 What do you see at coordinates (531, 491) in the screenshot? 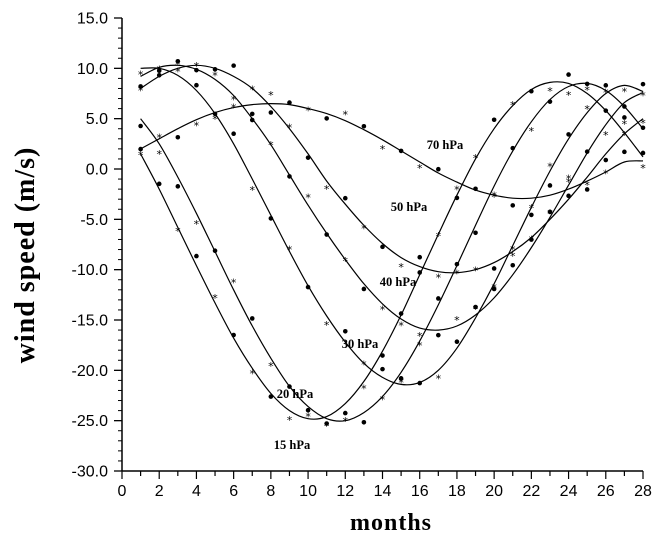
I see `x-tick-label: 22` at bounding box center [531, 491].